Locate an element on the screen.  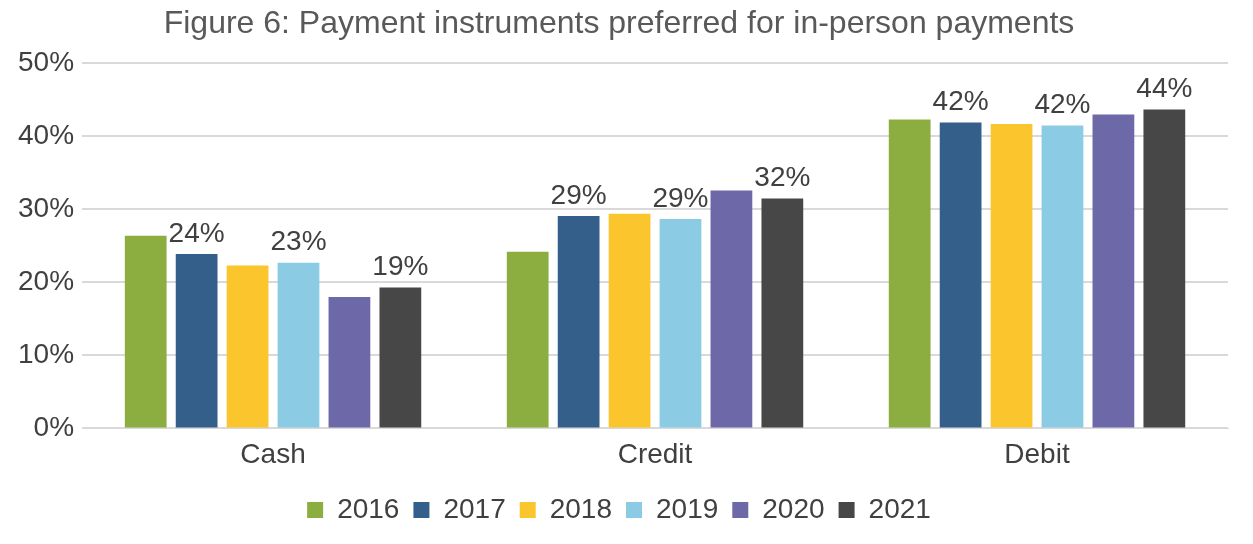
x-tick-label: Credit is located at coordinates (655, 453).